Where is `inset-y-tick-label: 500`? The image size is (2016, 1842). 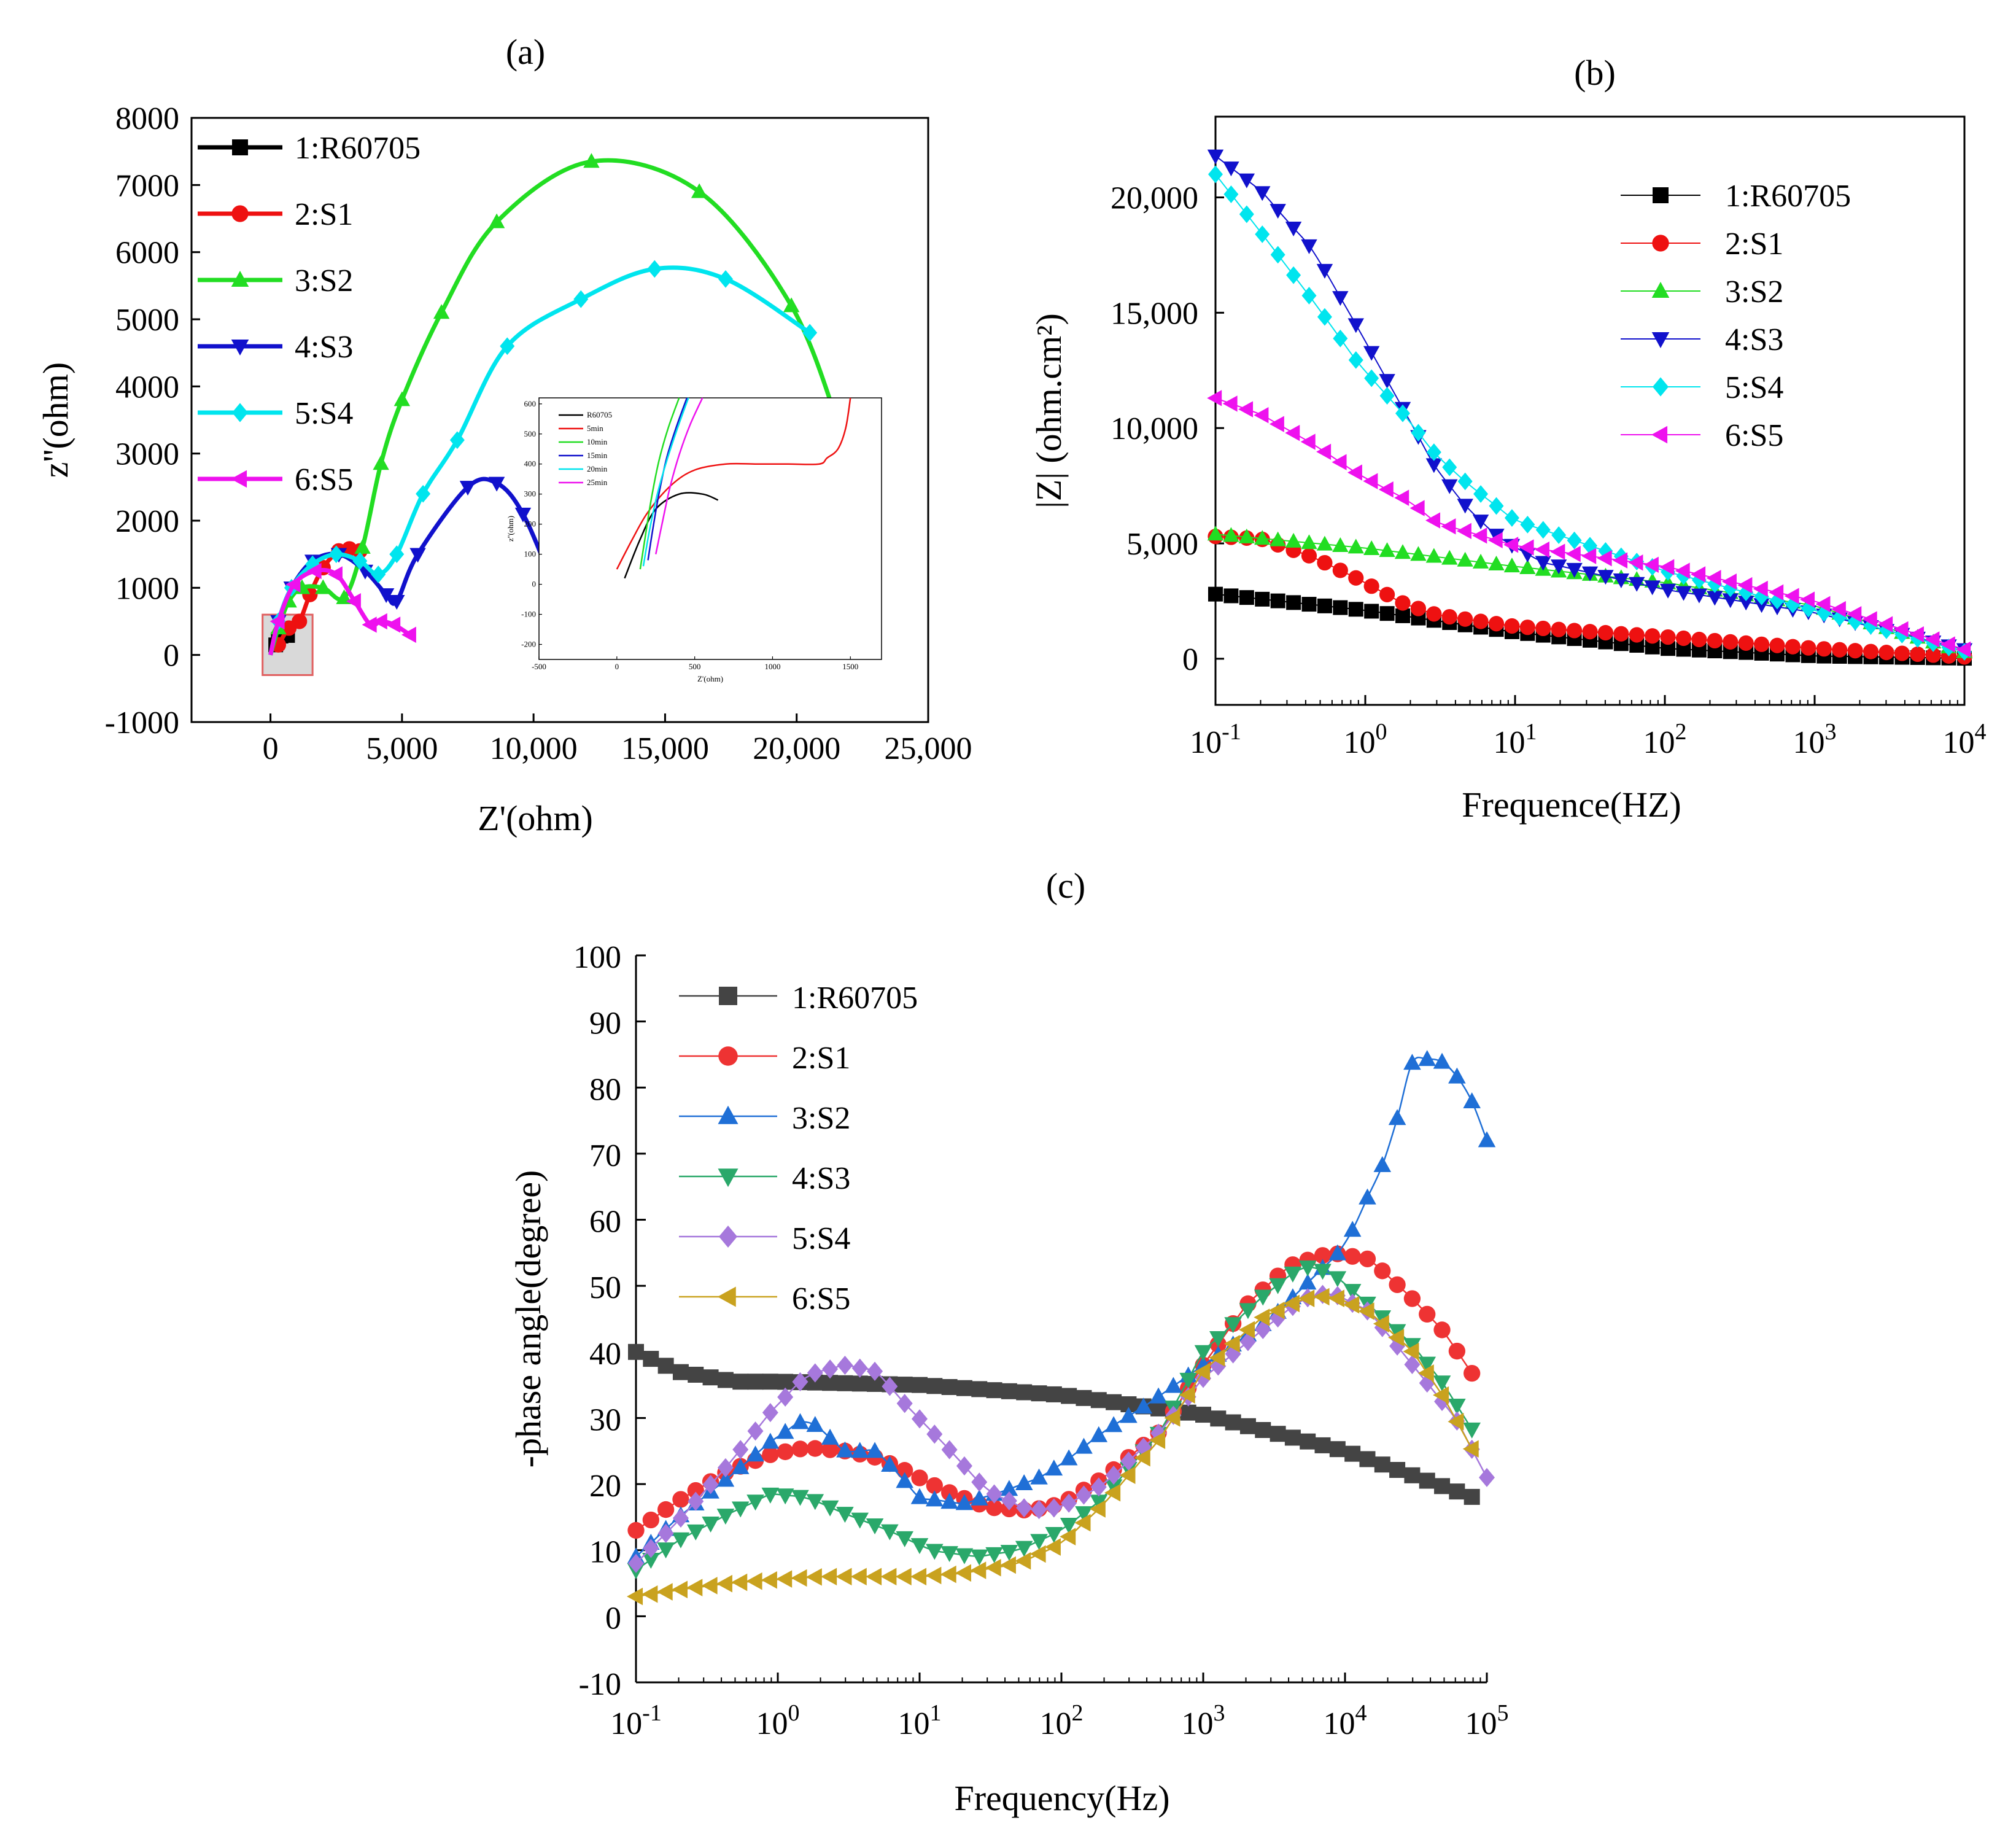
inset-y-tick-label: 500 is located at coordinates (530, 433).